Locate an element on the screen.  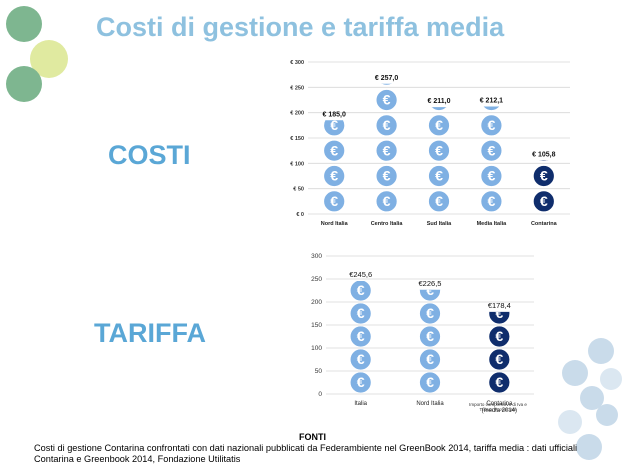
coin-bar: €€€€€€ is located at coordinates (386, 148).